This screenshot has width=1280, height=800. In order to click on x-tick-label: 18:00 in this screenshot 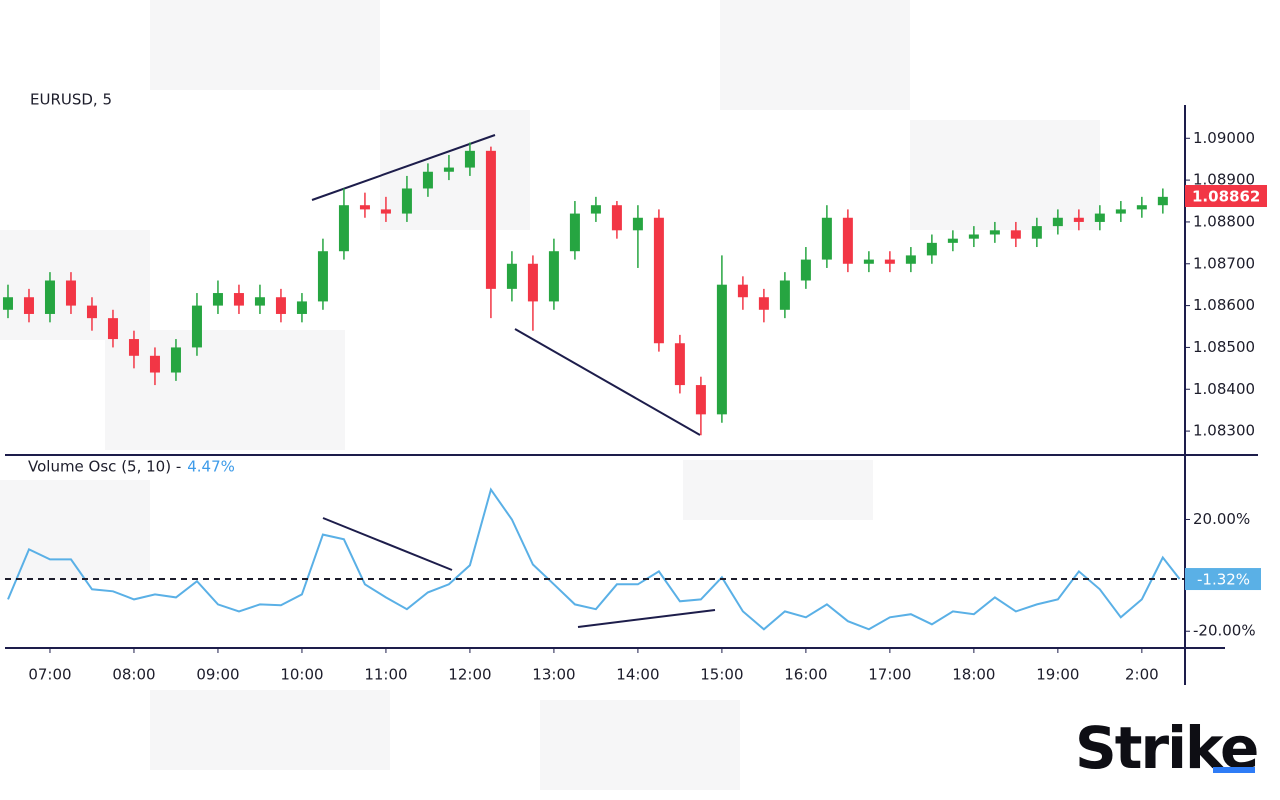, I will do `click(973, 675)`.